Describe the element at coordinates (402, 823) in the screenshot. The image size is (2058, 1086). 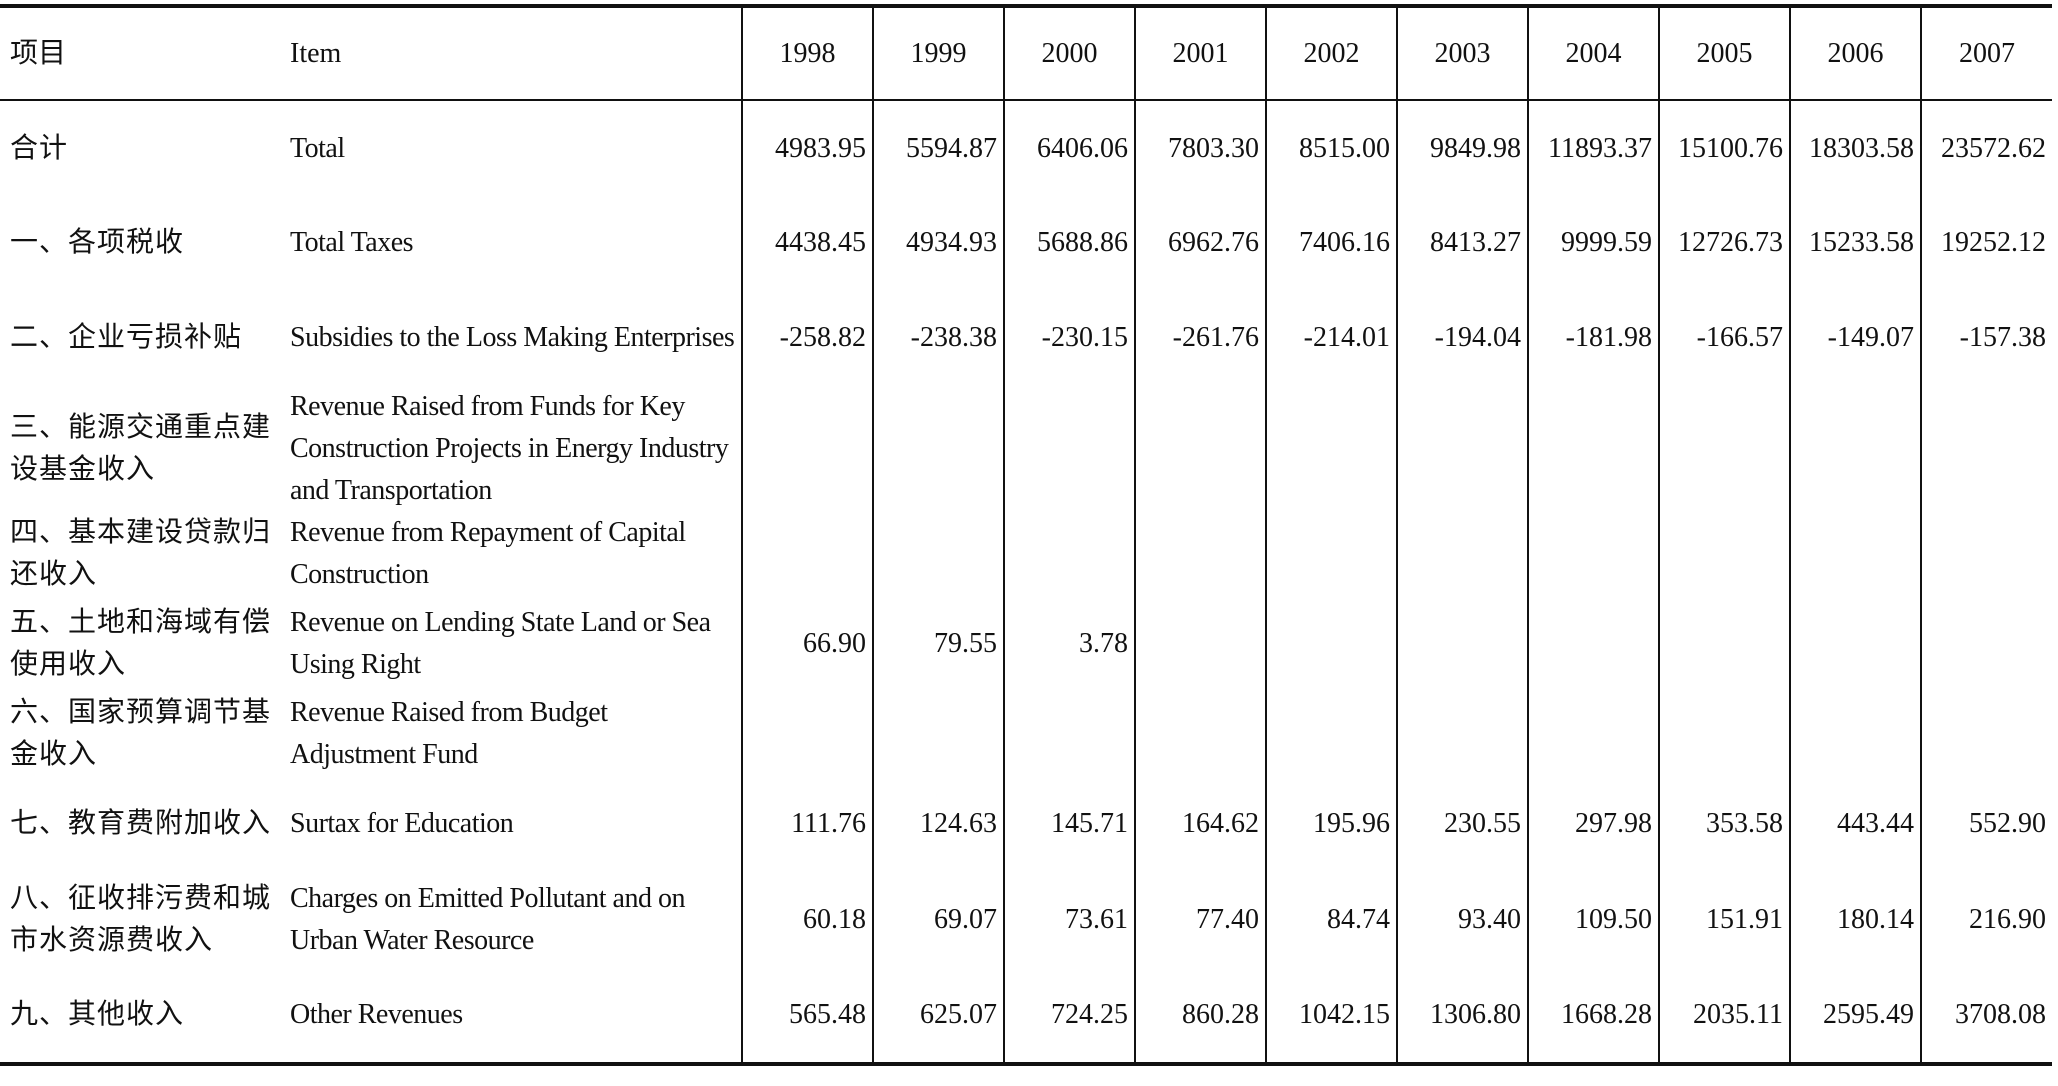
I see `row-label-en: Surtax for Education` at that location.